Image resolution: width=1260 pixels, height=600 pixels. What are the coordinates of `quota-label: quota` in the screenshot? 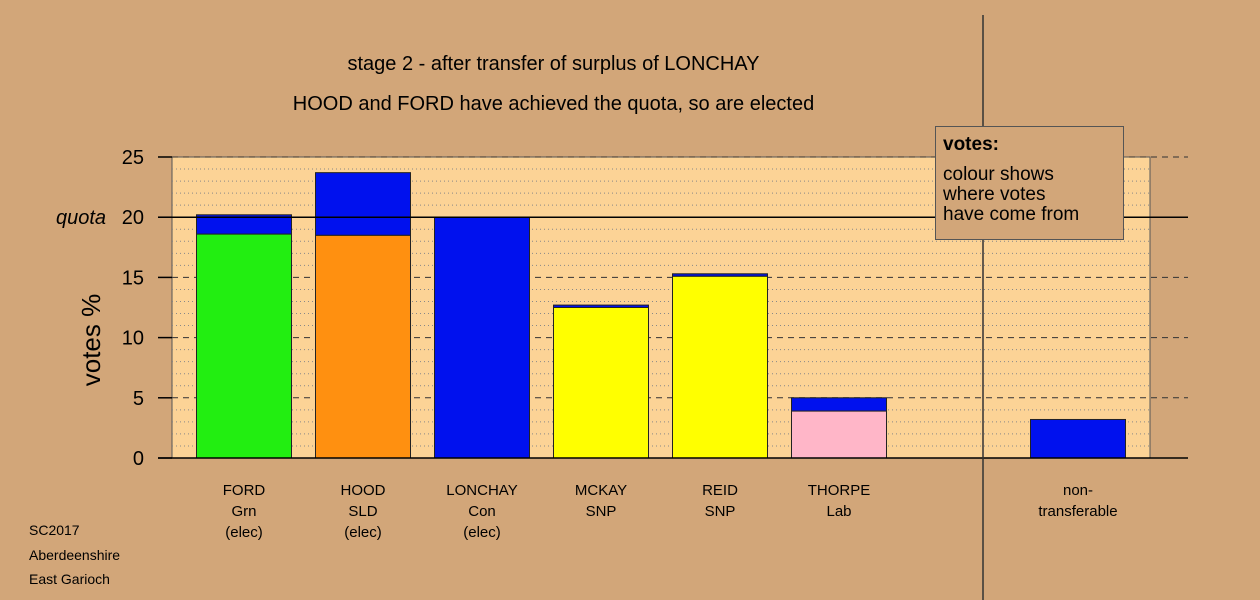 It's located at (81, 218).